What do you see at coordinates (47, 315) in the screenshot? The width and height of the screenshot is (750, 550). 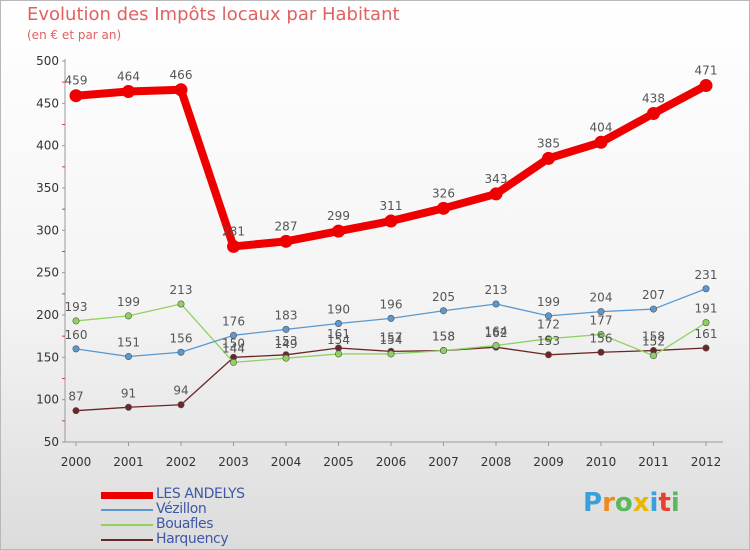 I see `y-tick-label: 200` at bounding box center [47, 315].